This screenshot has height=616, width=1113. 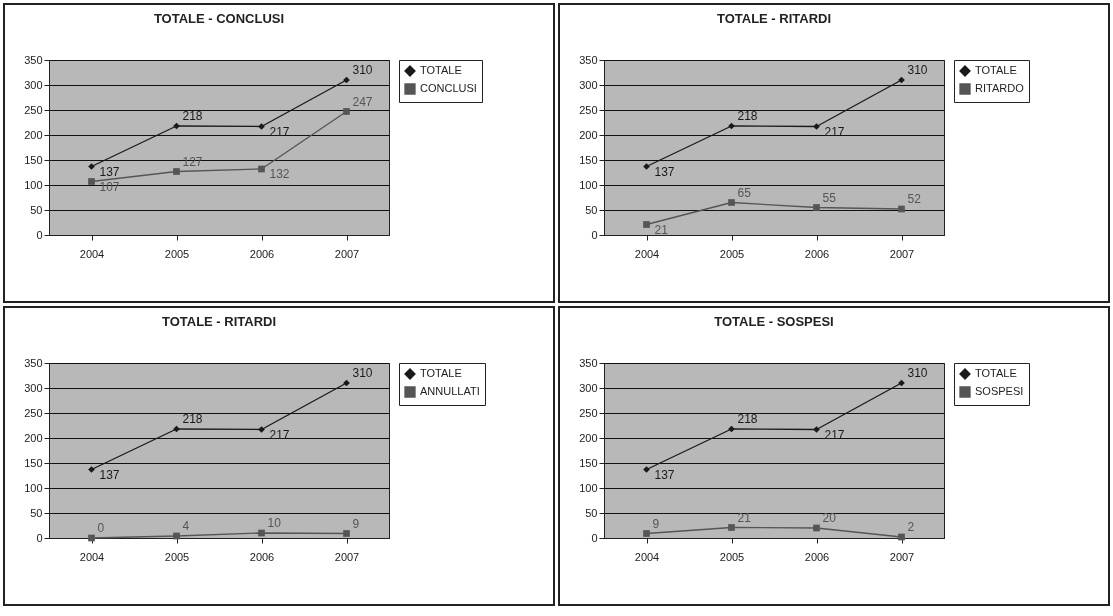 What do you see at coordinates (101, 528) in the screenshot?
I see `data-label: 0` at bounding box center [101, 528].